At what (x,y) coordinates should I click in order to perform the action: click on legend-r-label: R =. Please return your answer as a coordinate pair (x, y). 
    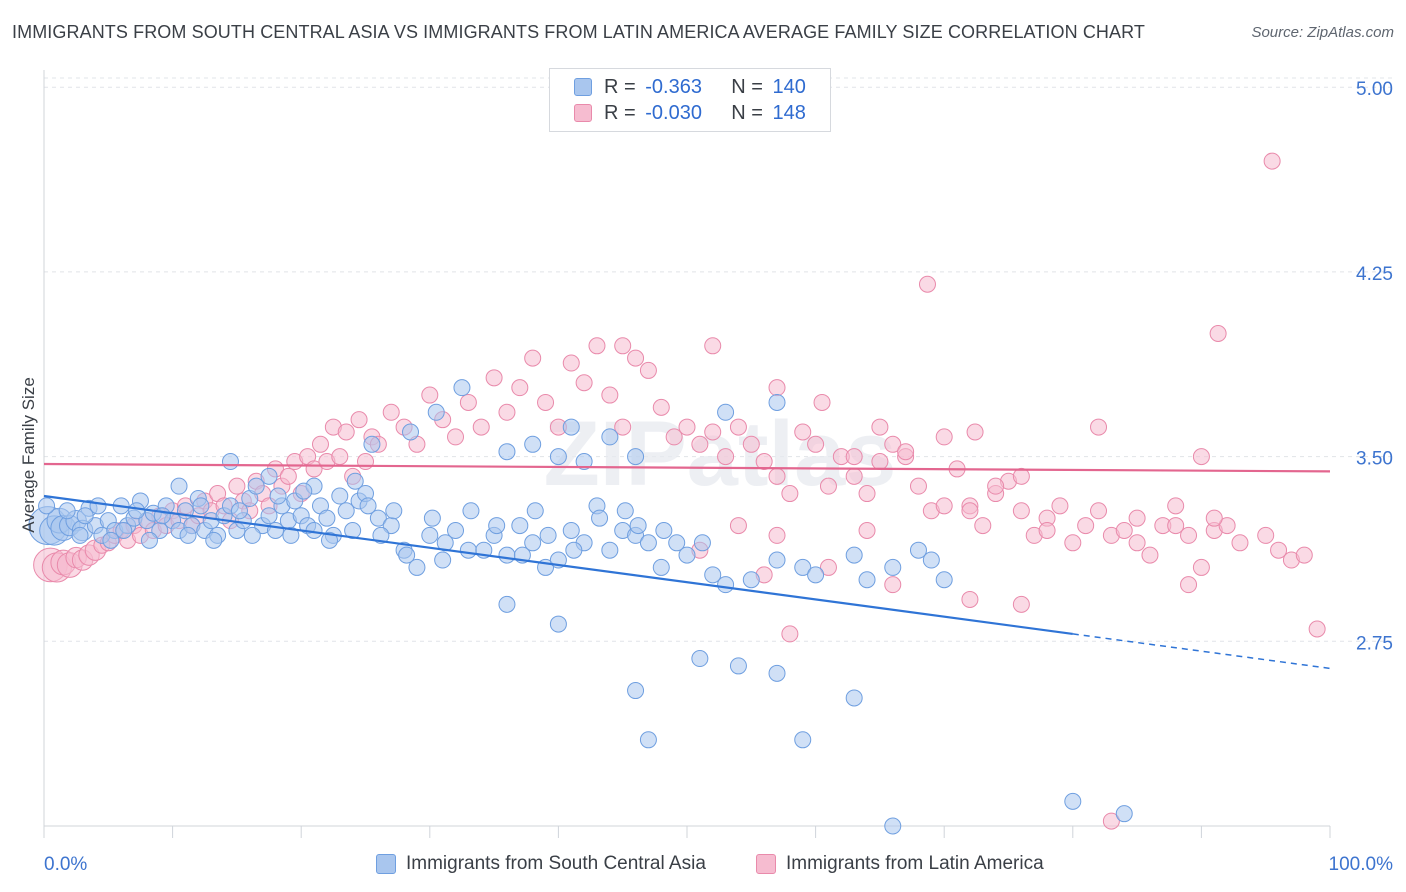
    Looking at the image, I should click on (620, 86).